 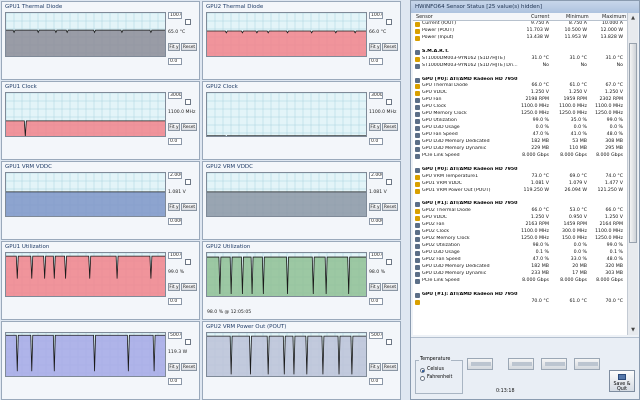 What do you see at coordinates (520, 302) in the screenshot?
I see `sensor-row: 70.0 °C 61.0 °C 70.0 °C` at bounding box center [520, 302].